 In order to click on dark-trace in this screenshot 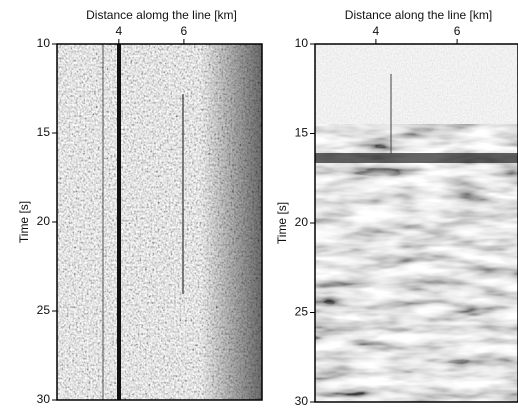, I will do `click(119, 222)`.